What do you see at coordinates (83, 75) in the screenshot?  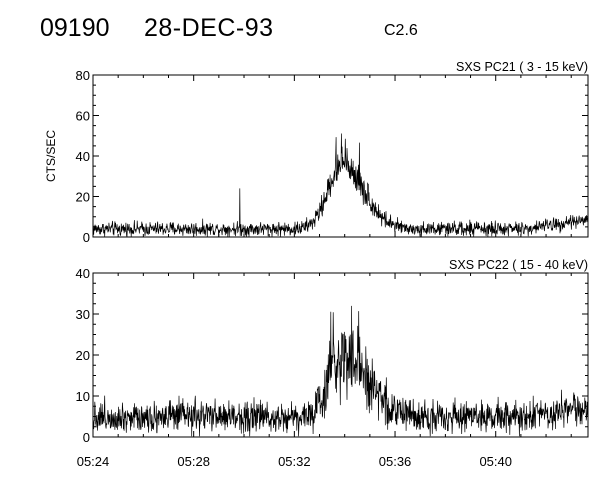 I see `y-tick-label: 80` at bounding box center [83, 75].